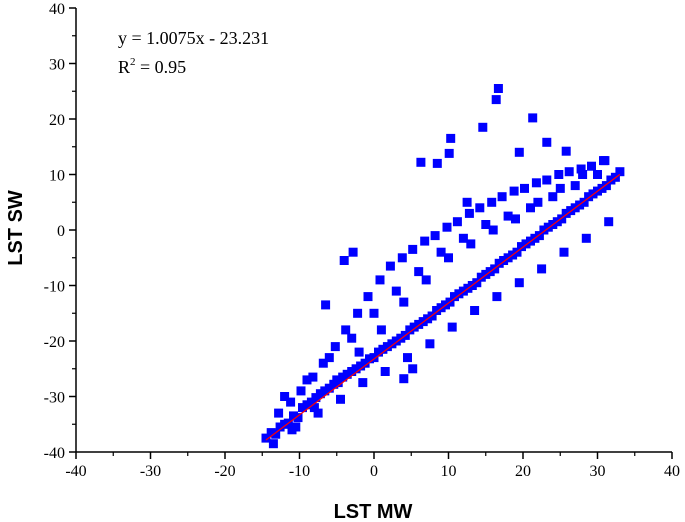 This screenshot has height=522, width=685. What do you see at coordinates (124, 67) in the screenshot?
I see `r-squared-prefix: R` at bounding box center [124, 67].